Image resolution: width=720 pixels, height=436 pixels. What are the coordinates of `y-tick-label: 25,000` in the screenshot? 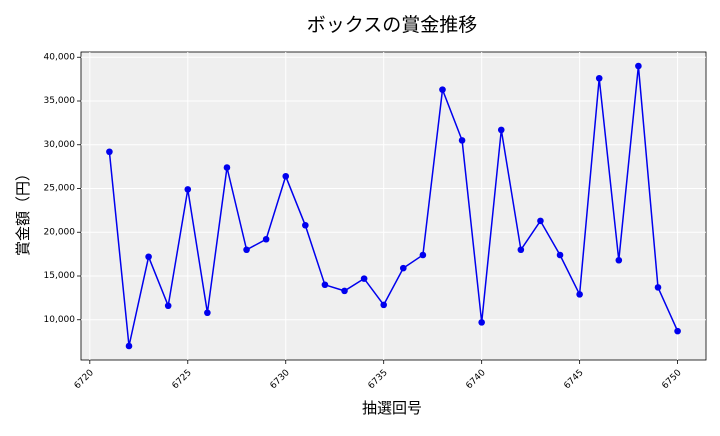 It's located at (60, 189).